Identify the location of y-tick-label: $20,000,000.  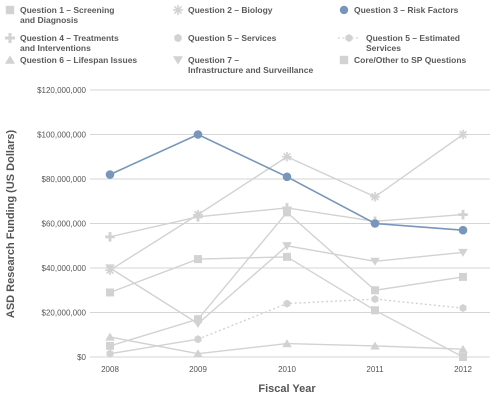
(64, 313).